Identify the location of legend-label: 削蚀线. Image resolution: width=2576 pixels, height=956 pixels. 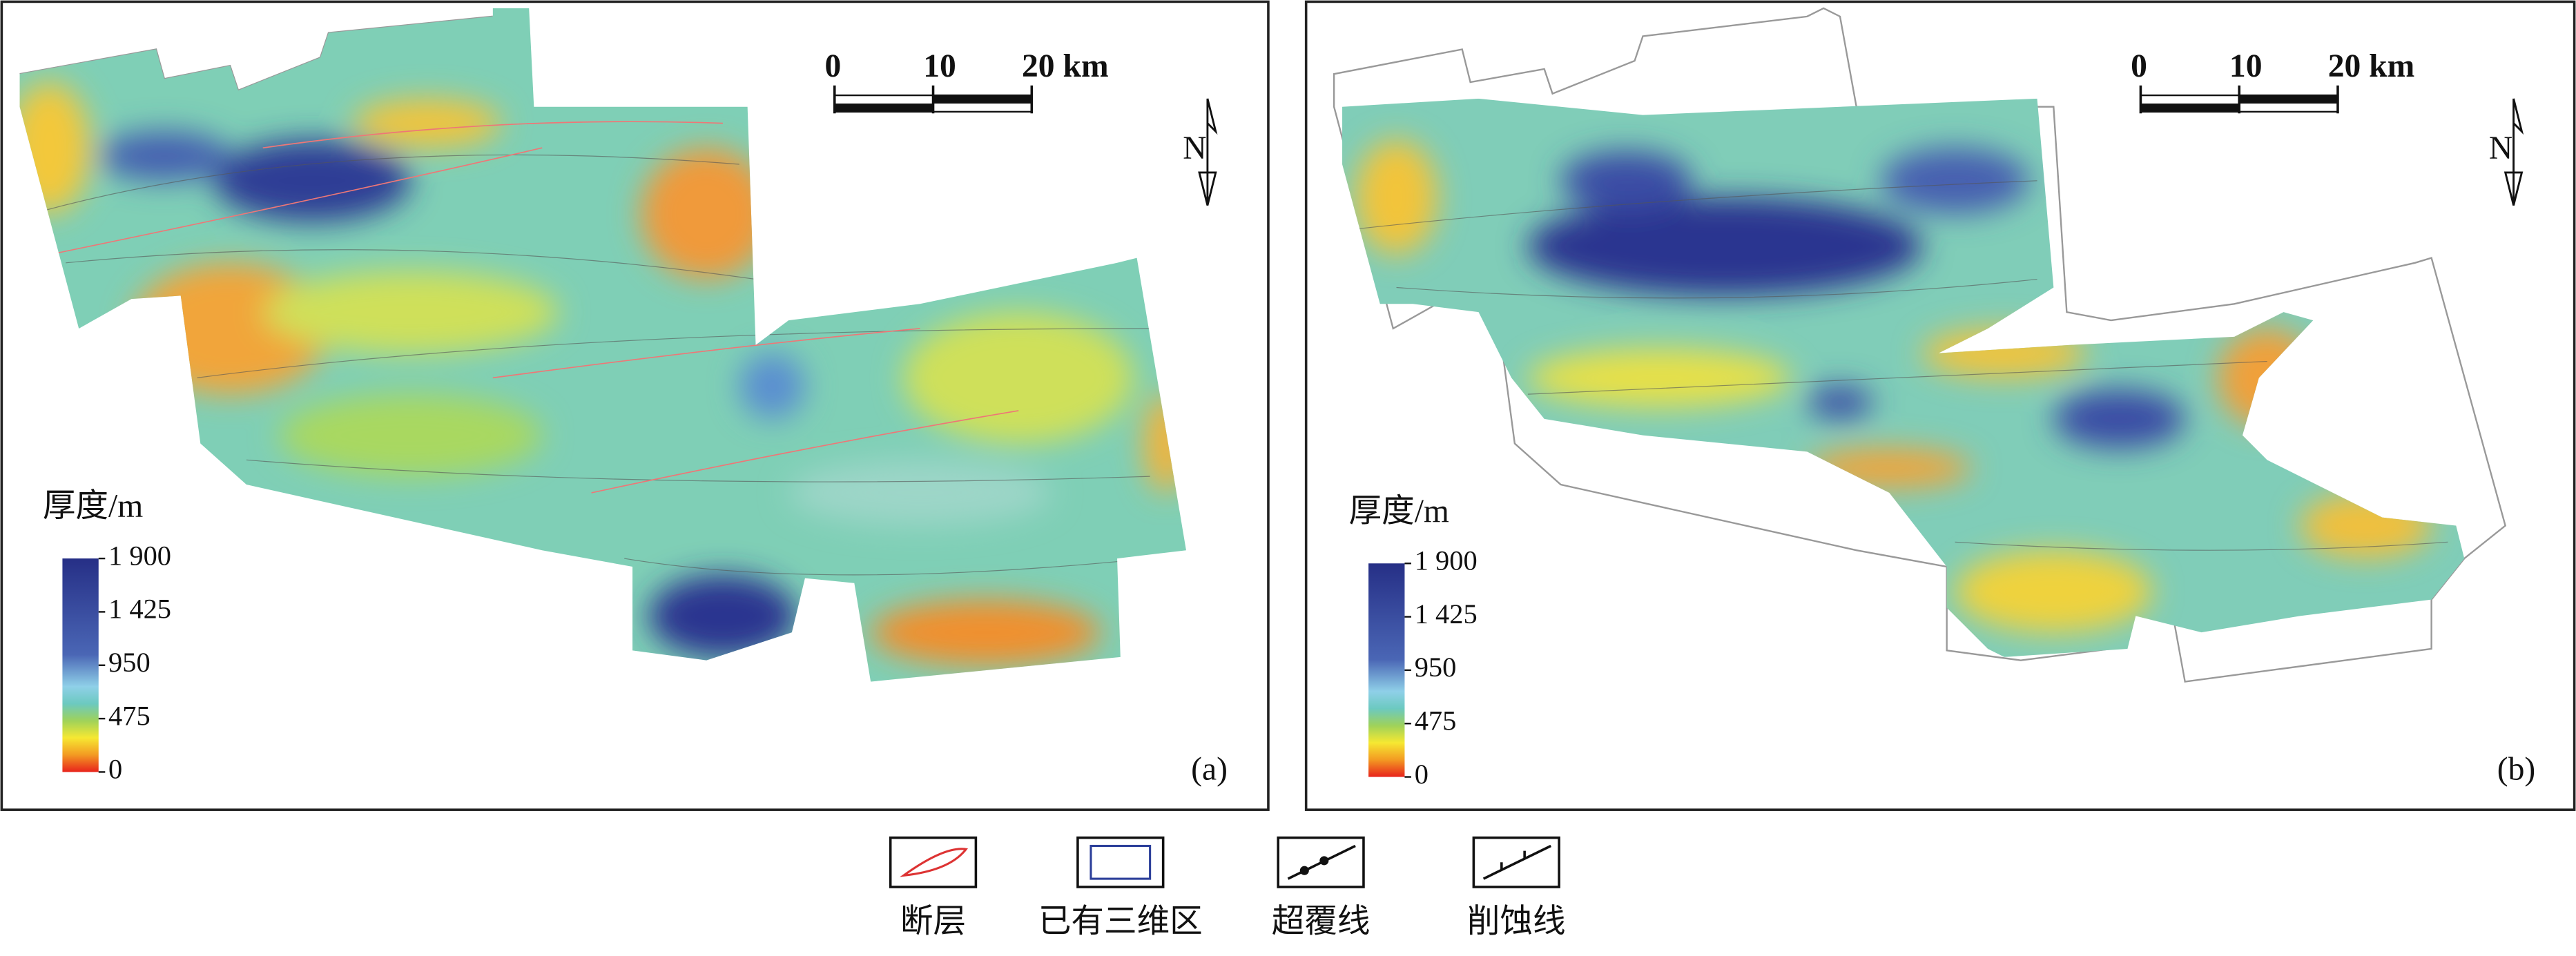
(1517, 922).